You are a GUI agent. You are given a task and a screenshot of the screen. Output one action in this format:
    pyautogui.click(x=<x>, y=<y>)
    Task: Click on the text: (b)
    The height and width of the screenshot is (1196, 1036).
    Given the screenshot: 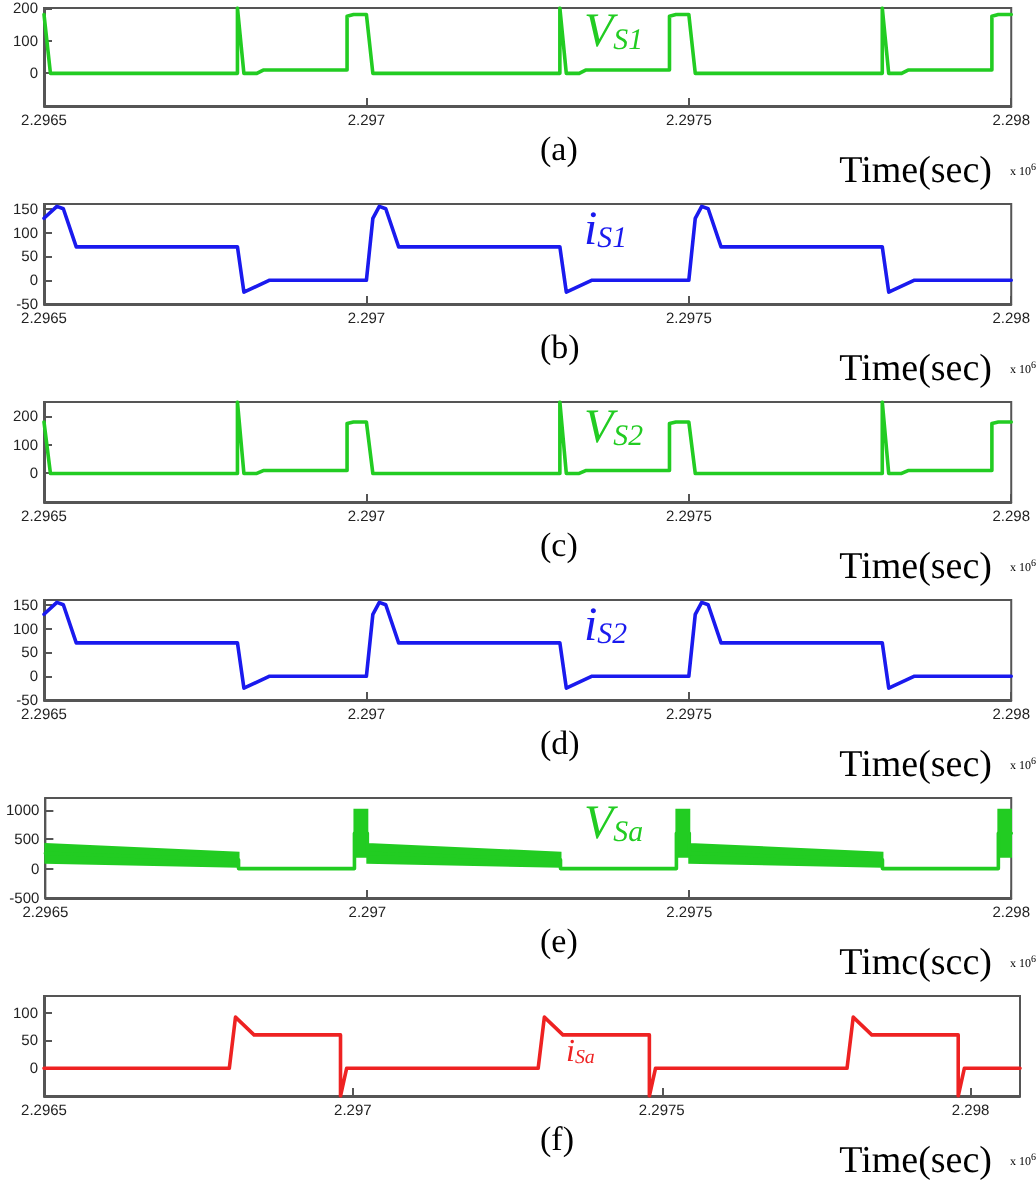 What is the action you would take?
    pyautogui.click(x=560, y=347)
    